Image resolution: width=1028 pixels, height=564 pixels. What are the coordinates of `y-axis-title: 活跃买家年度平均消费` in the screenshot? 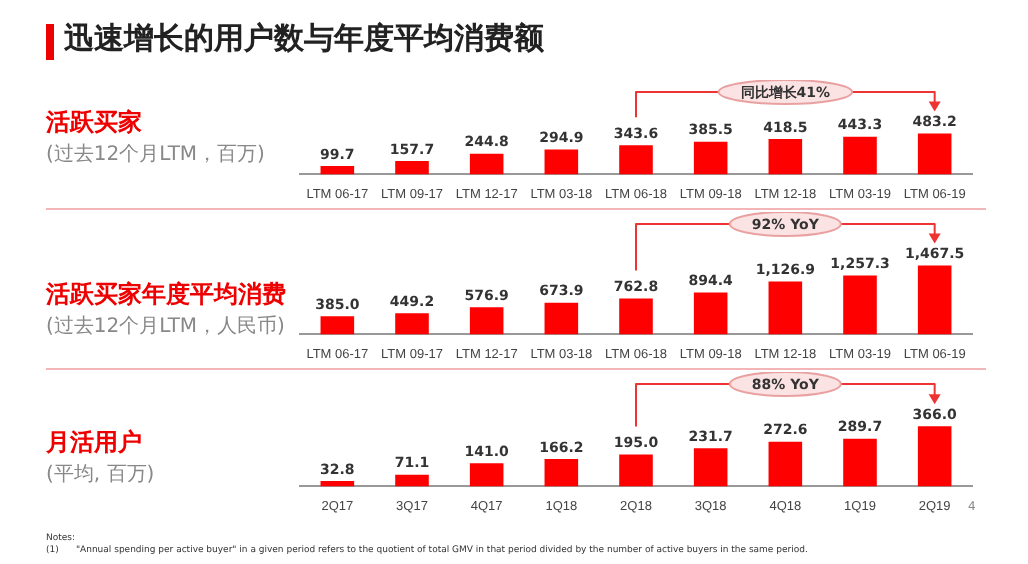 It's located at (167, 295).